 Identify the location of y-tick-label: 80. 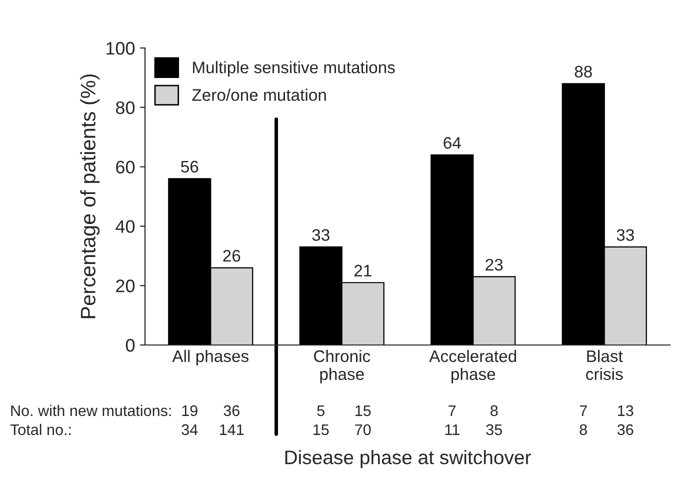
(125, 107).